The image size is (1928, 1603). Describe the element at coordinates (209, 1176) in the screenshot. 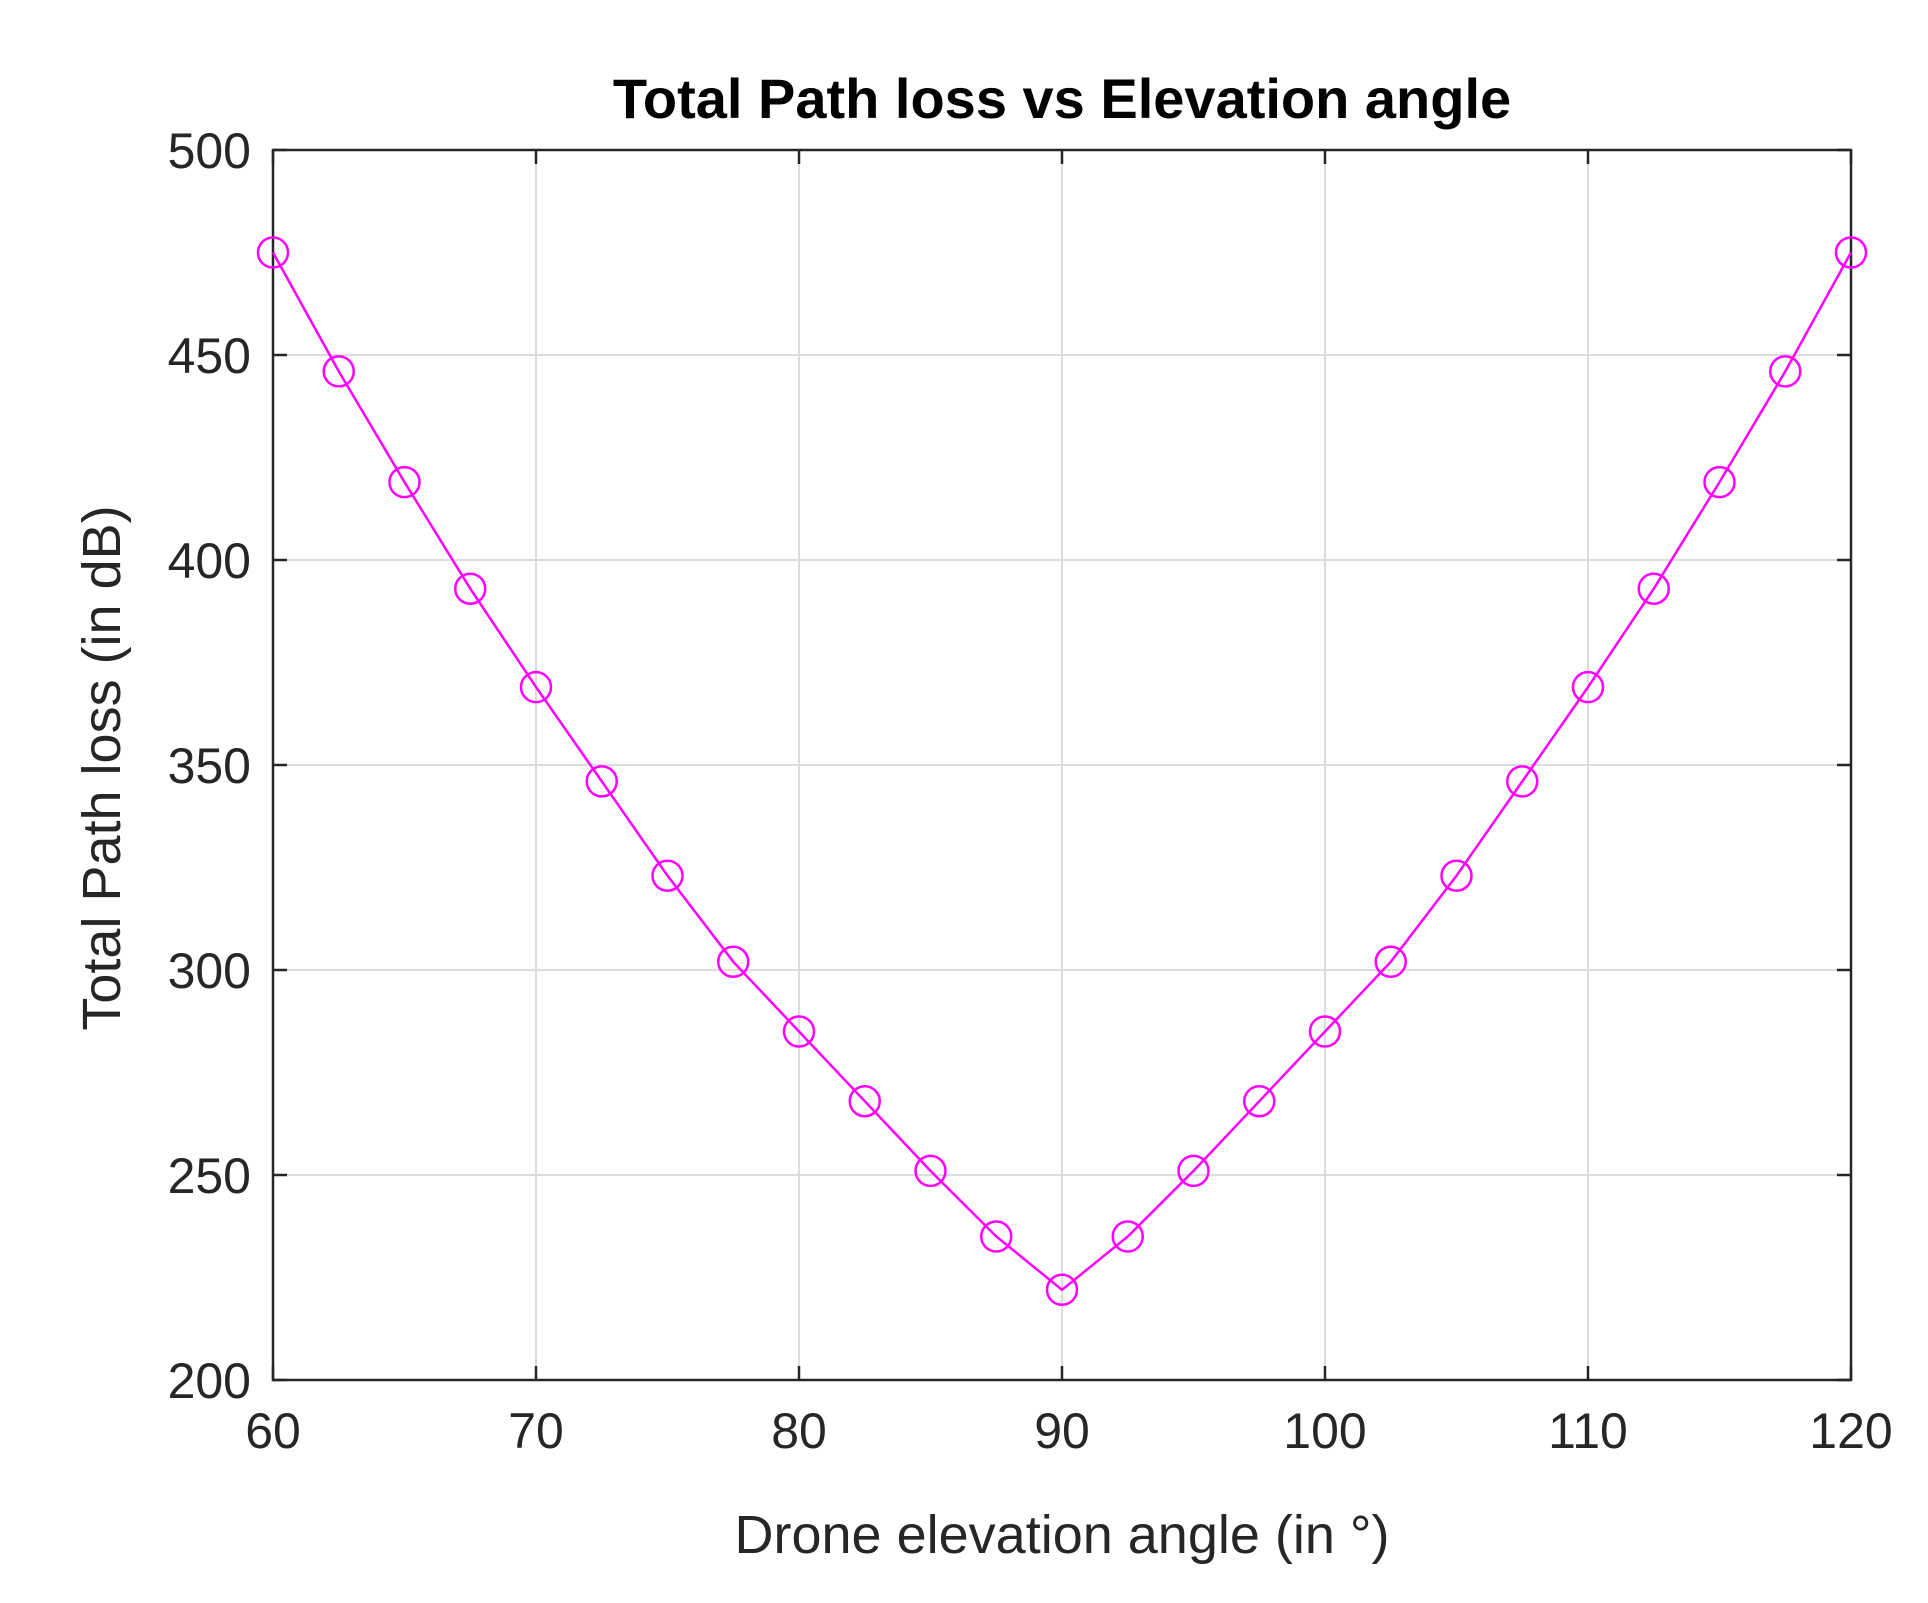

I see `y-tick-label: 250` at that location.